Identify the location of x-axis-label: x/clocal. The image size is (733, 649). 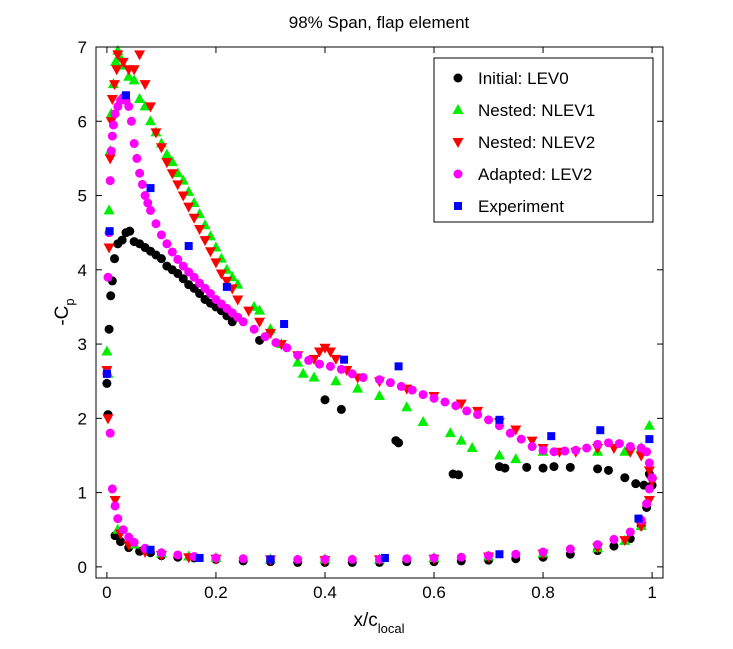
(378, 623).